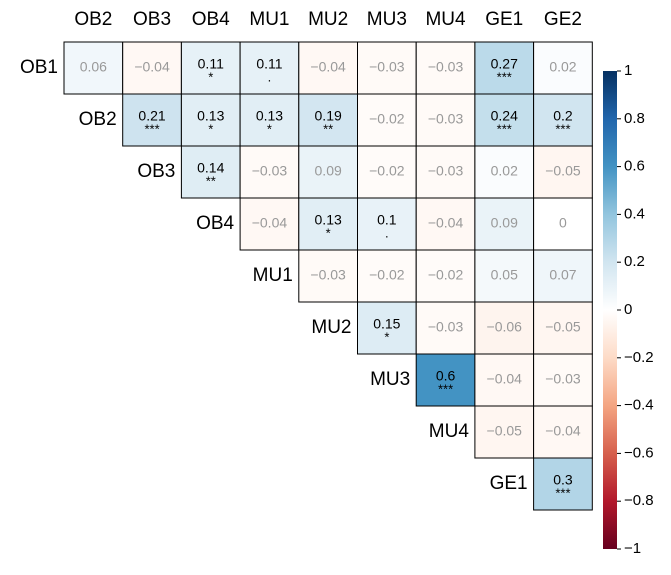  Describe the element at coordinates (639, 405) in the screenshot. I see `colorbar-tick-label: −0.4` at that location.